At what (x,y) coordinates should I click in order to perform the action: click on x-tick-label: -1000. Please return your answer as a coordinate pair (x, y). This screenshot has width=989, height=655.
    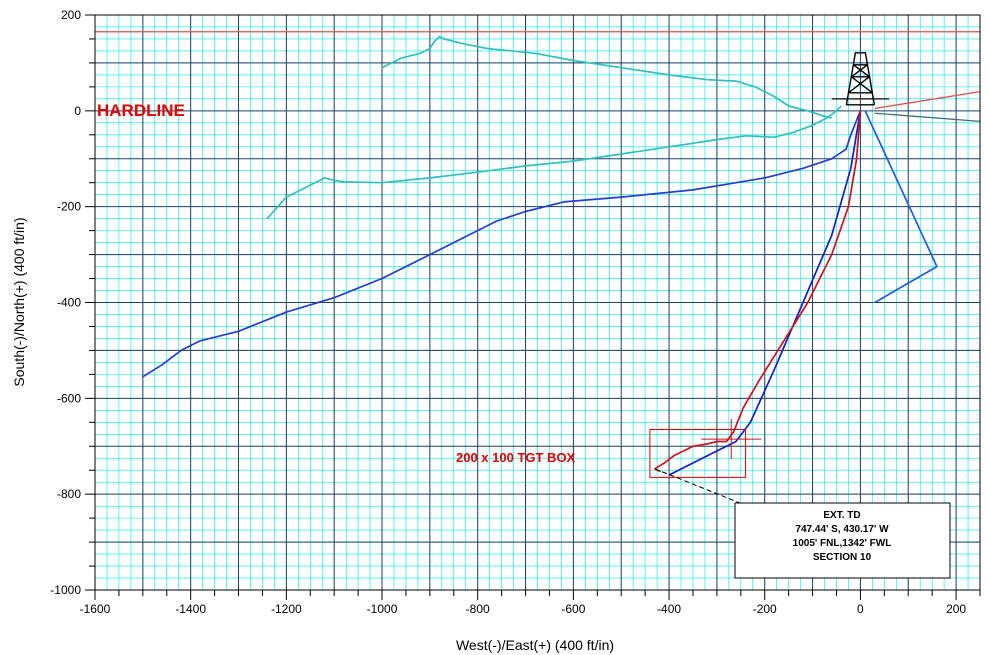
    Looking at the image, I should click on (382, 609).